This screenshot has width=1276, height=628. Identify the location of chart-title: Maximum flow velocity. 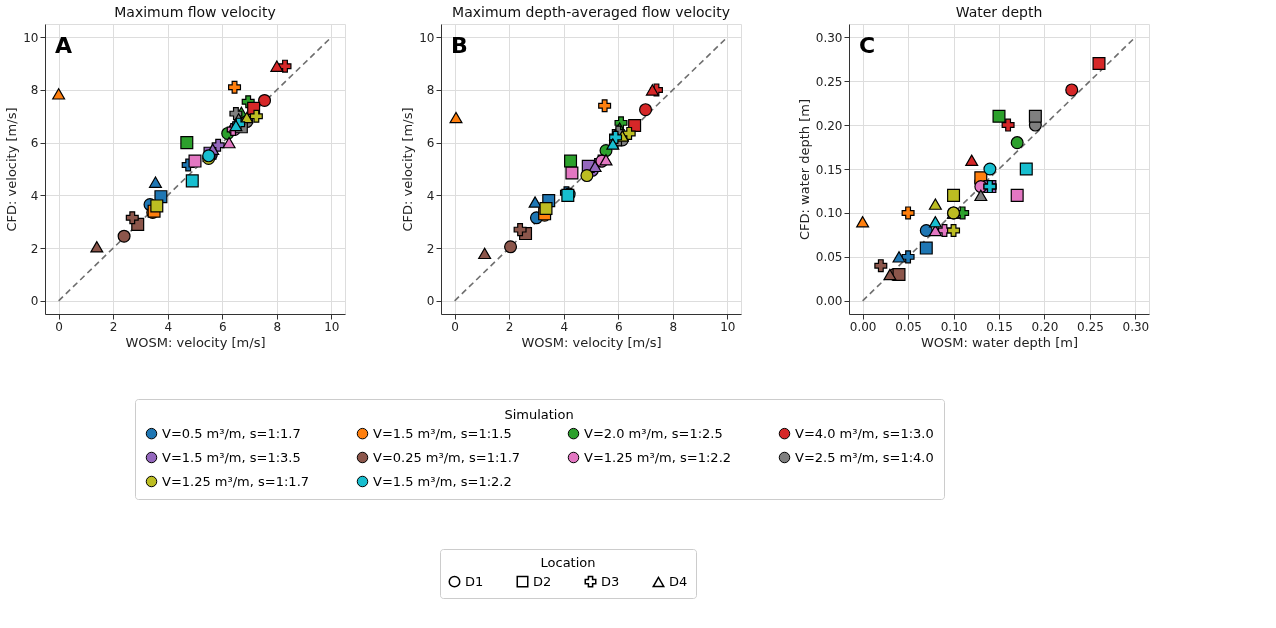
(195, 12).